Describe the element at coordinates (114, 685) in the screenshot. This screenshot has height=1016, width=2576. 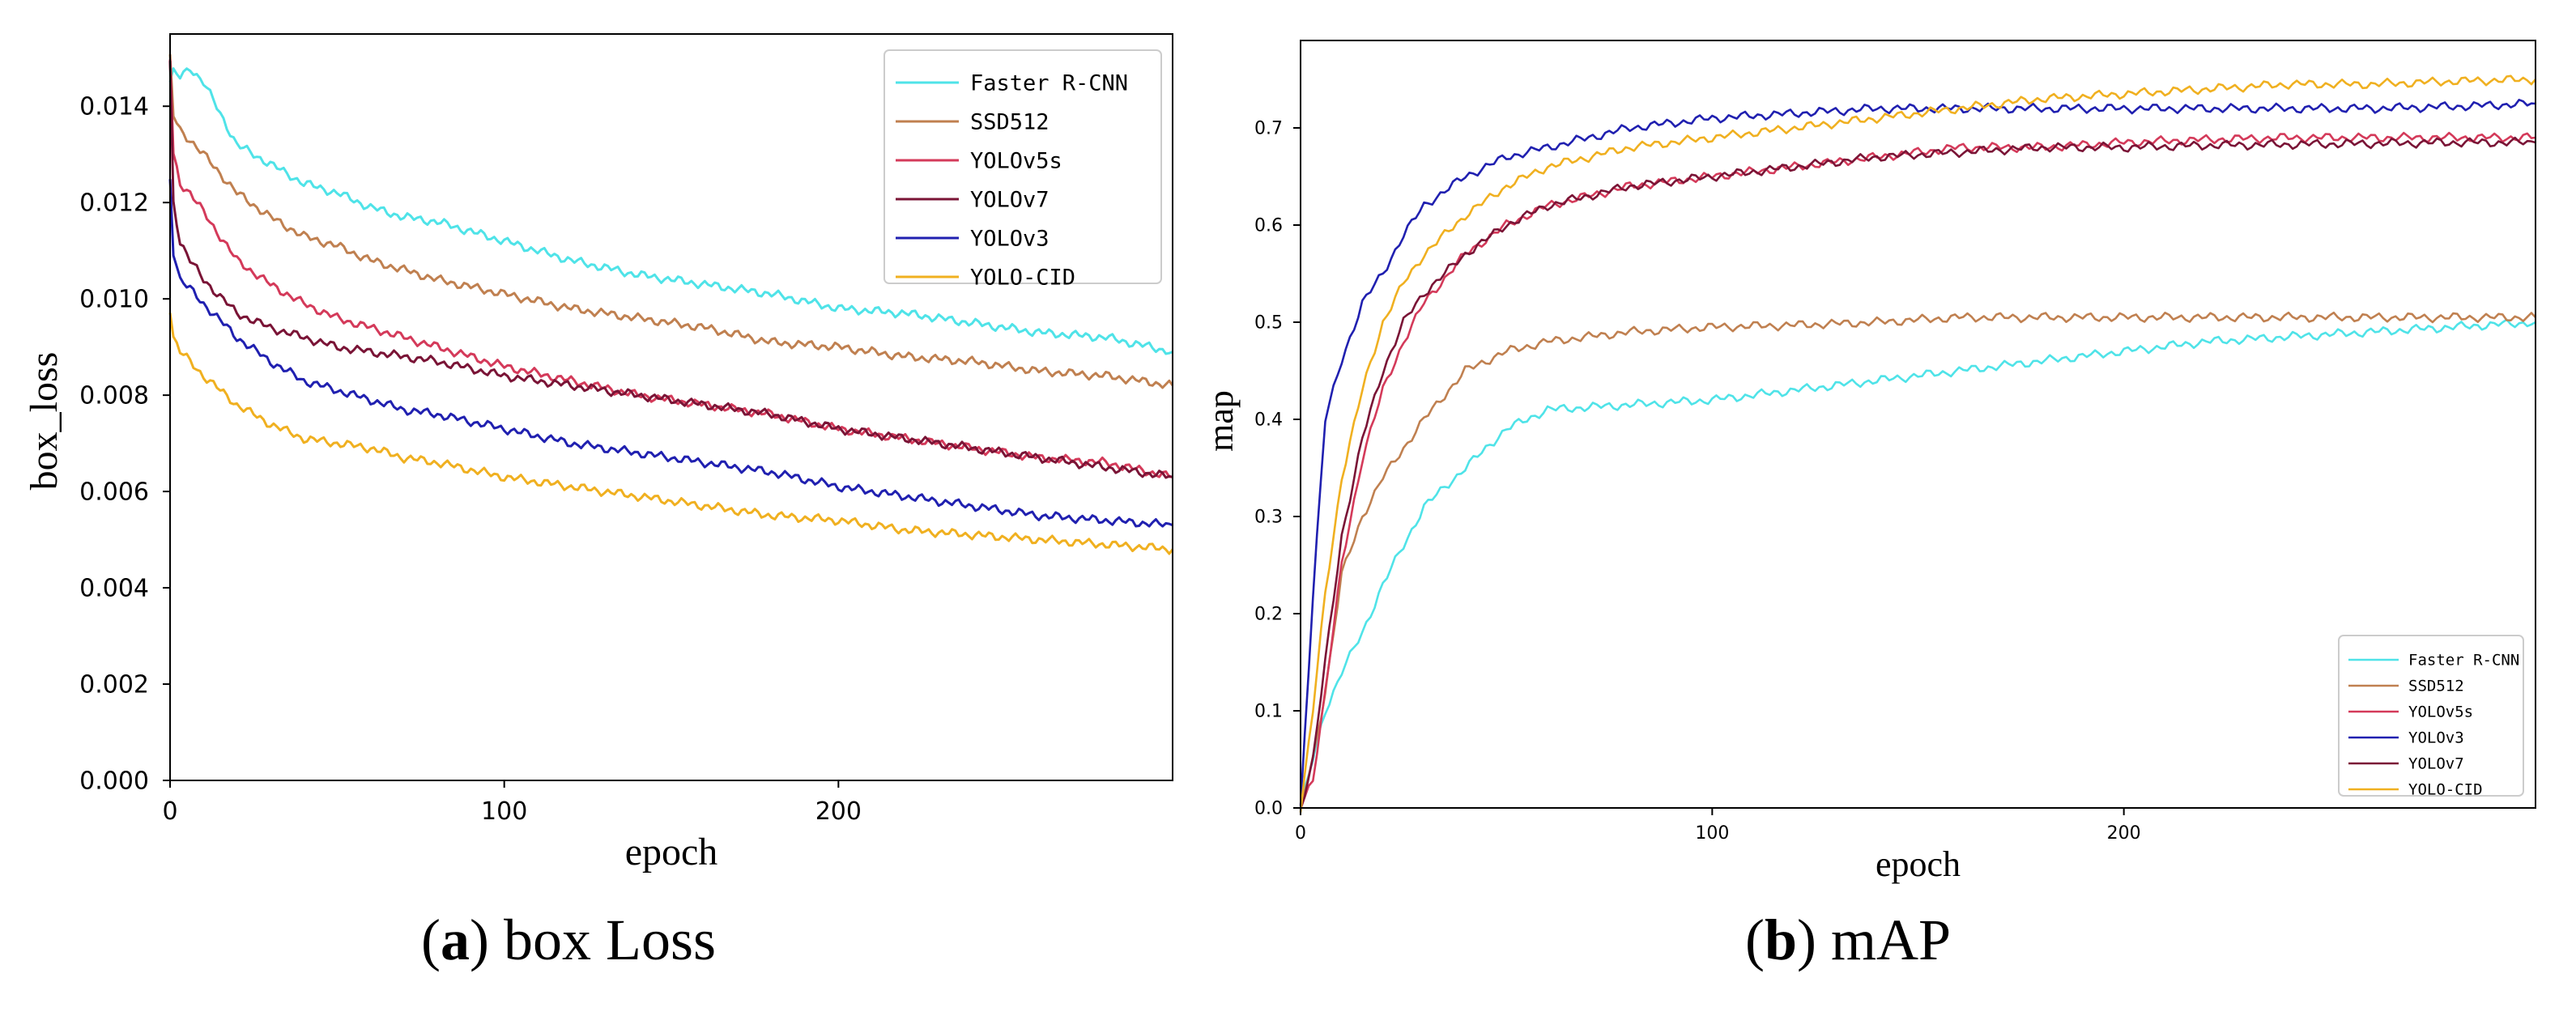
I see `y-tick-label: 0.002` at that location.